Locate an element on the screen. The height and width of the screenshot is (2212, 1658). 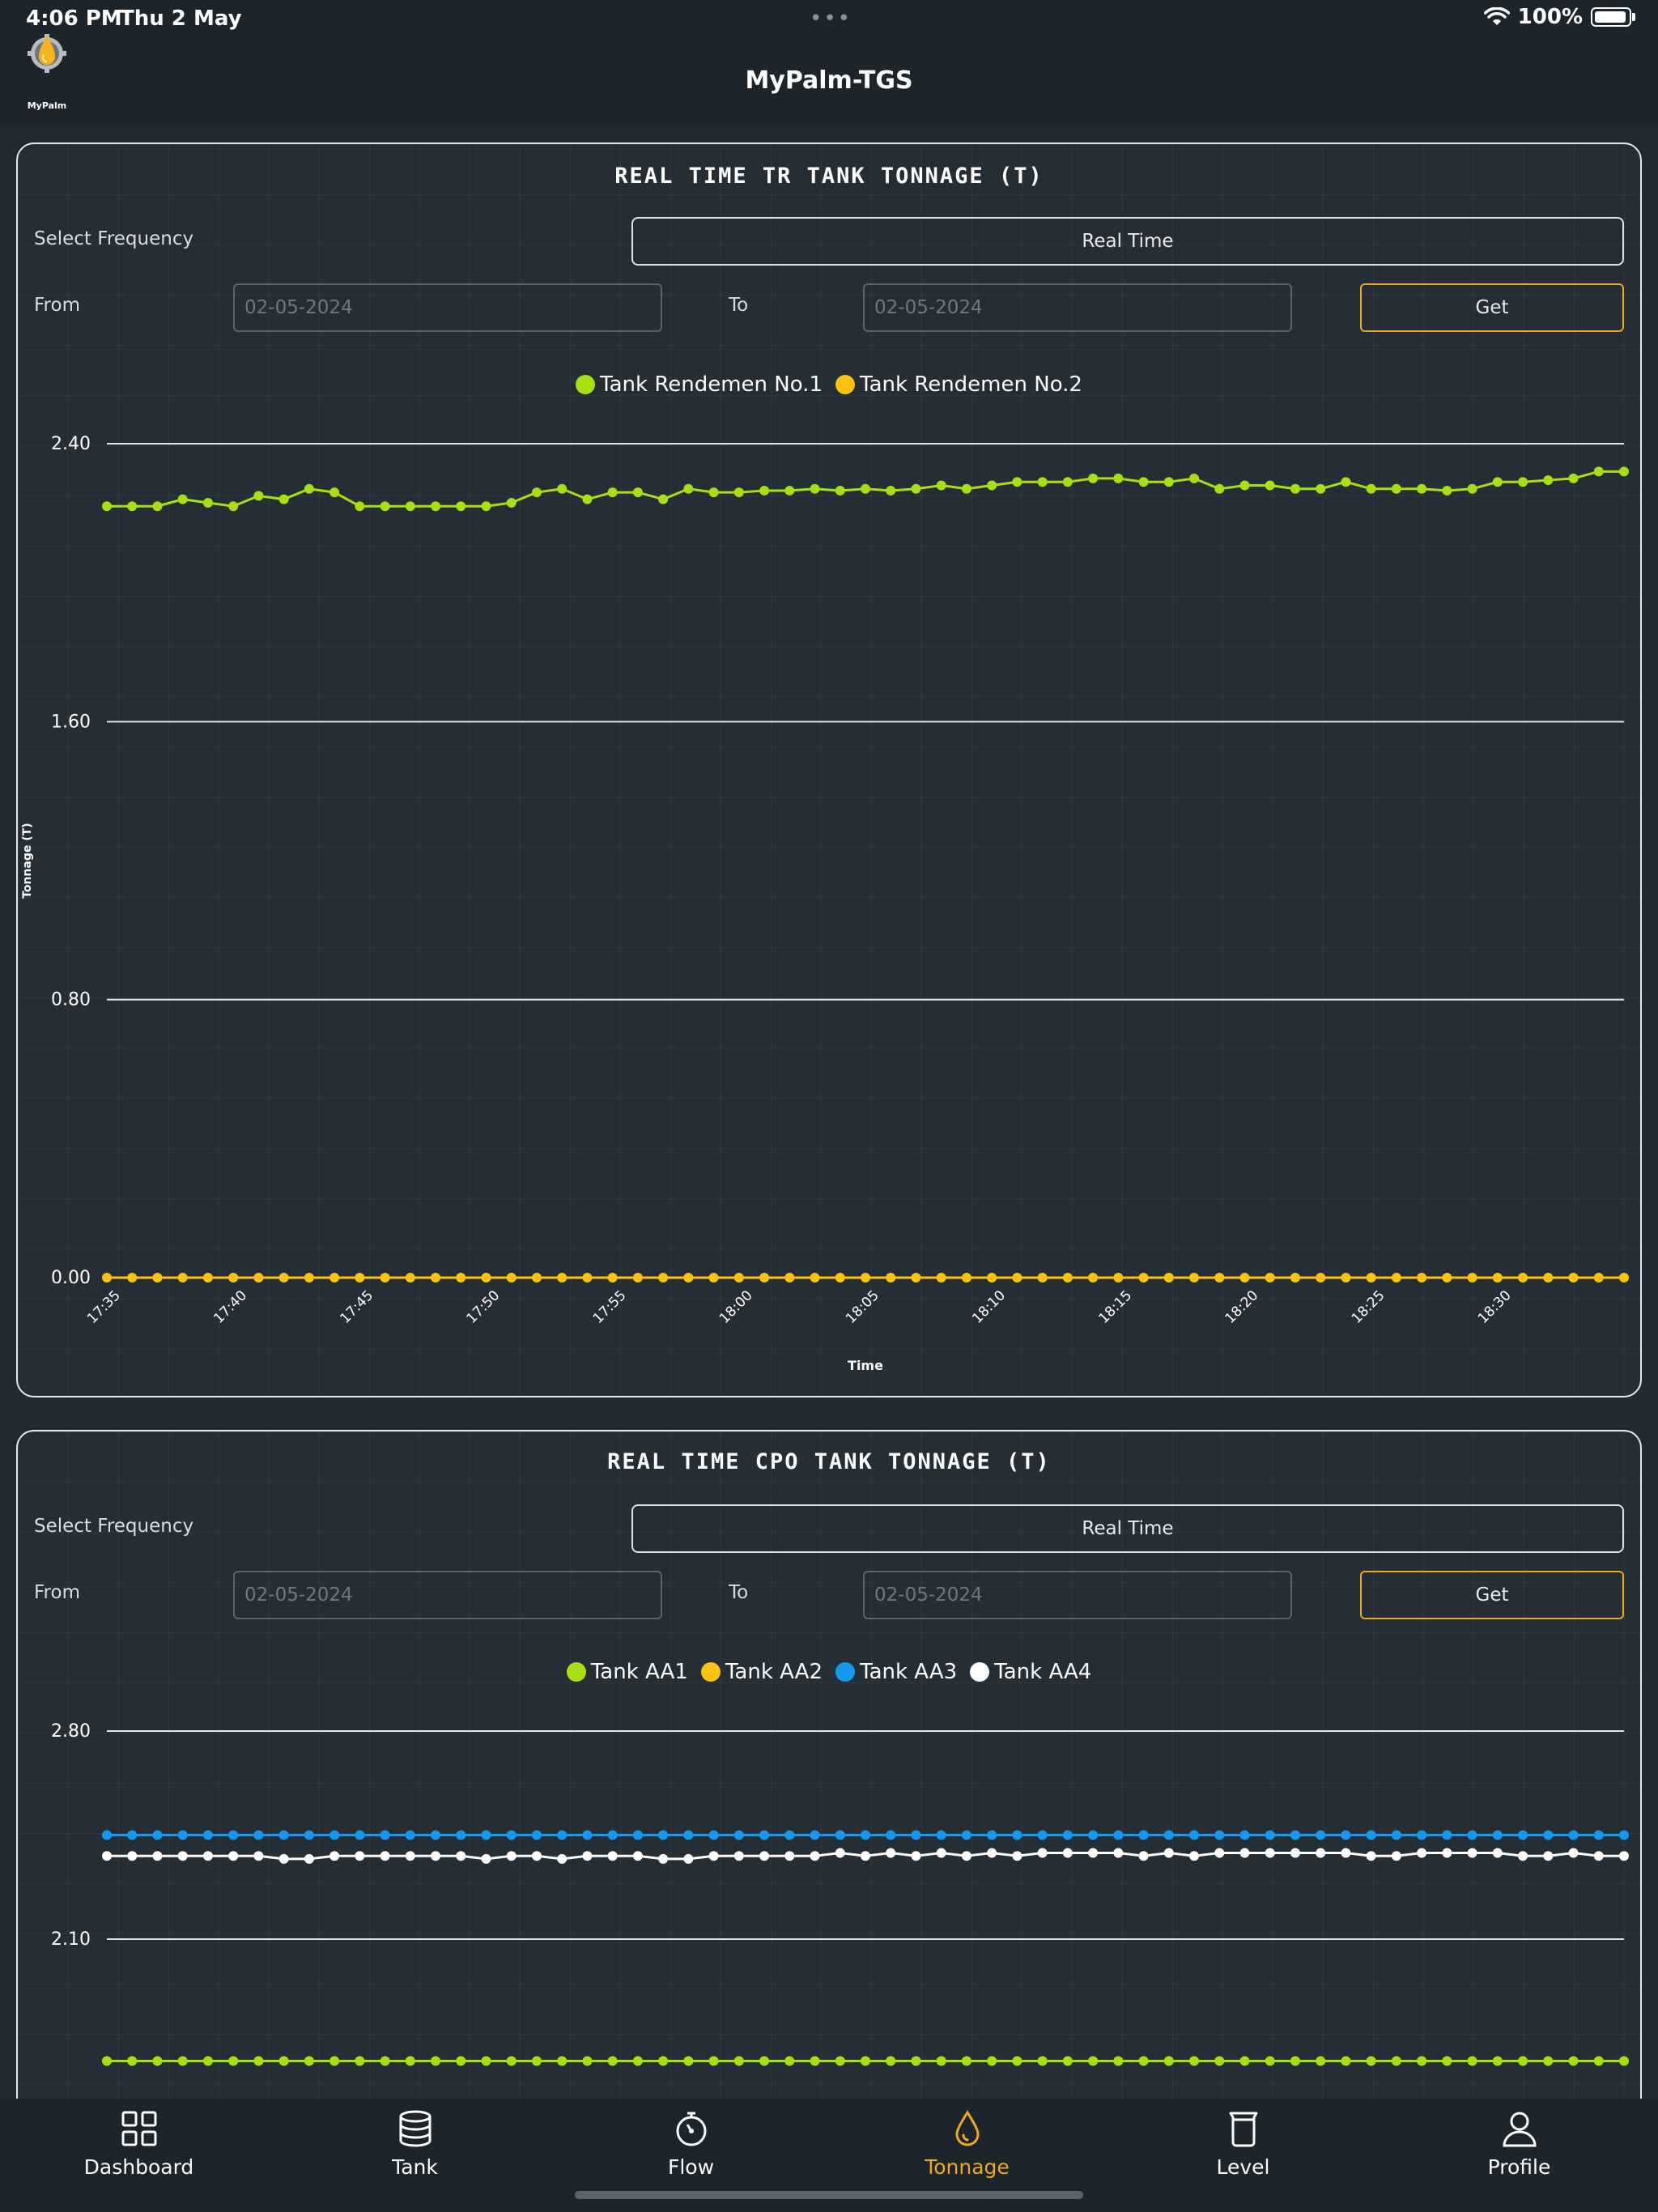
wifi-icon is located at coordinates (1496, 16).